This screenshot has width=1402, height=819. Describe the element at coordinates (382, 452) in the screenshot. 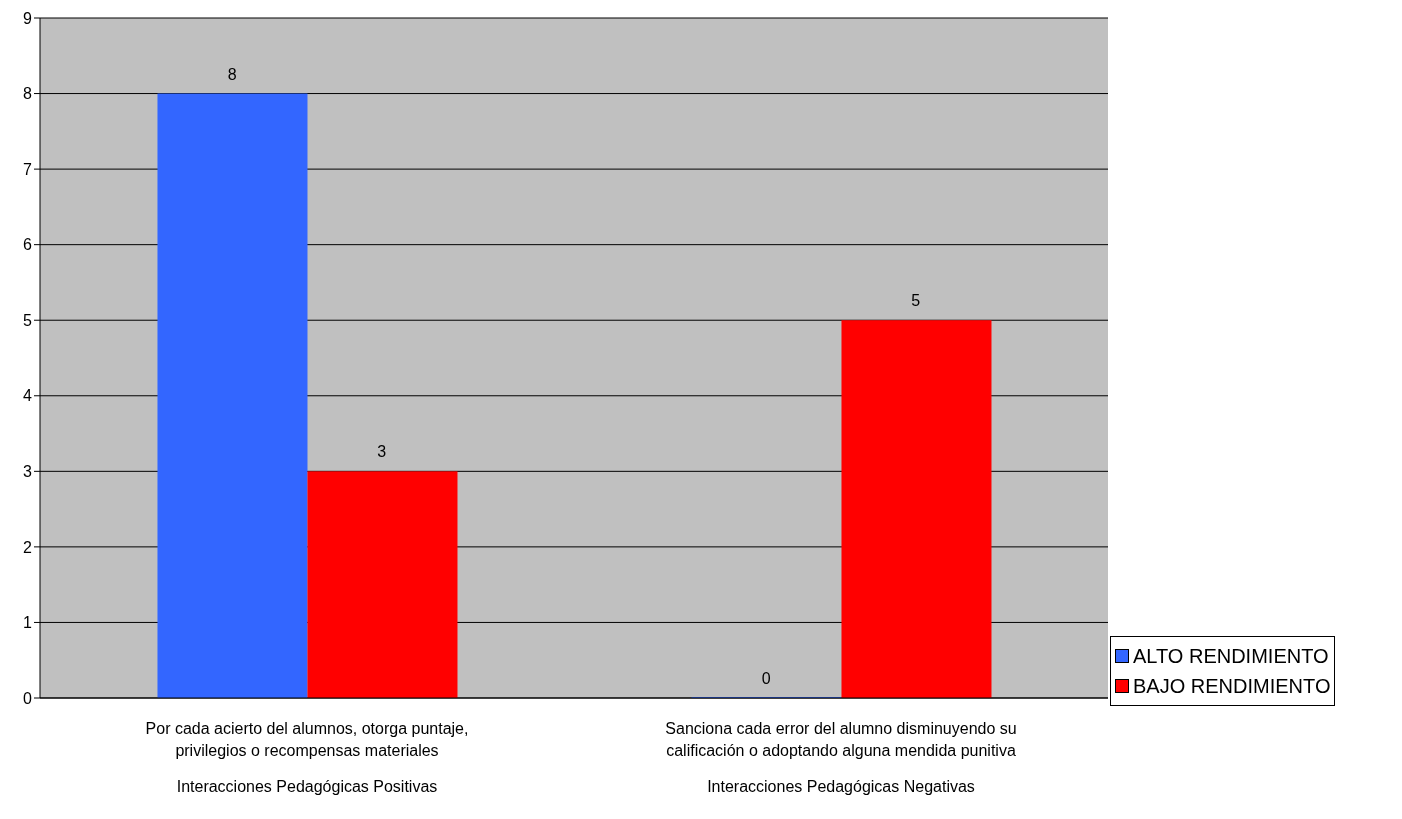

I see `data-label: 3` at that location.